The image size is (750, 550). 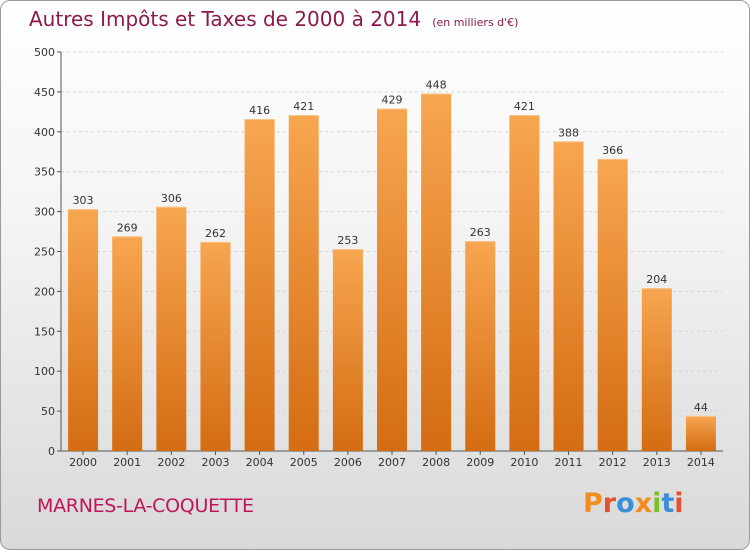 I want to click on y-tick-label: 50, so click(x=48, y=411).